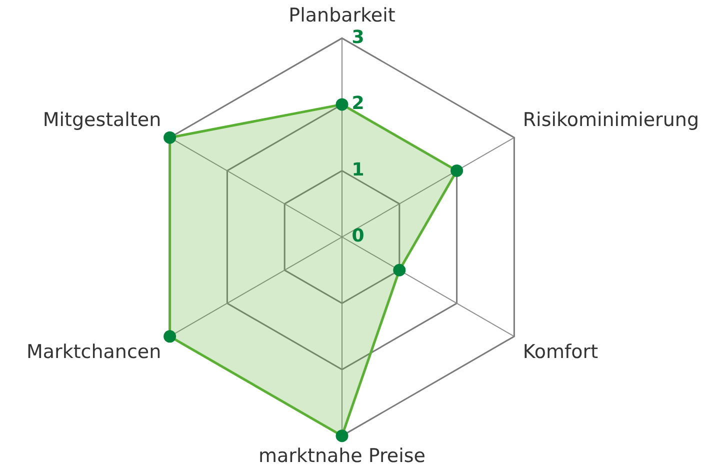 The image size is (721, 475). Describe the element at coordinates (94, 351) in the screenshot. I see `spoke-label: Marktchancen` at that location.